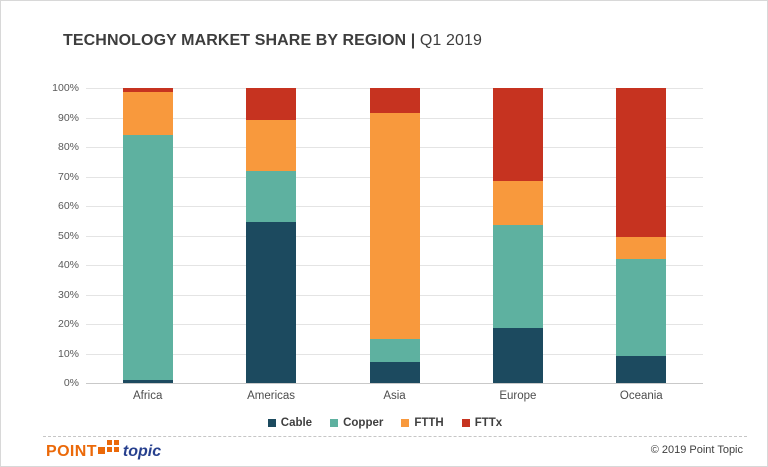 Image resolution: width=768 pixels, height=467 pixels. Describe the element at coordinates (641, 369) in the screenshot. I see `bar-segment-oceania-cable` at that location.